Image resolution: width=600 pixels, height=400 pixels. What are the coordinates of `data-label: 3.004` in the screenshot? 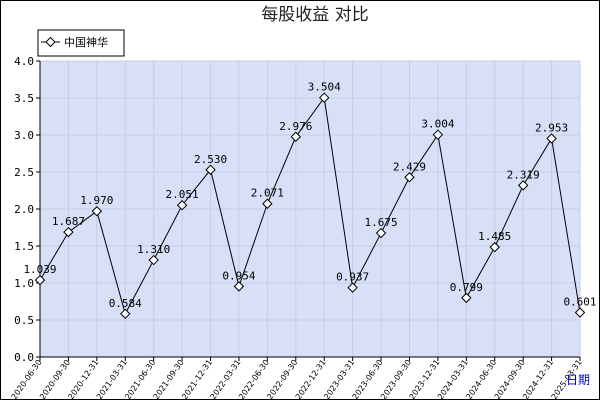 It's located at (437, 124).